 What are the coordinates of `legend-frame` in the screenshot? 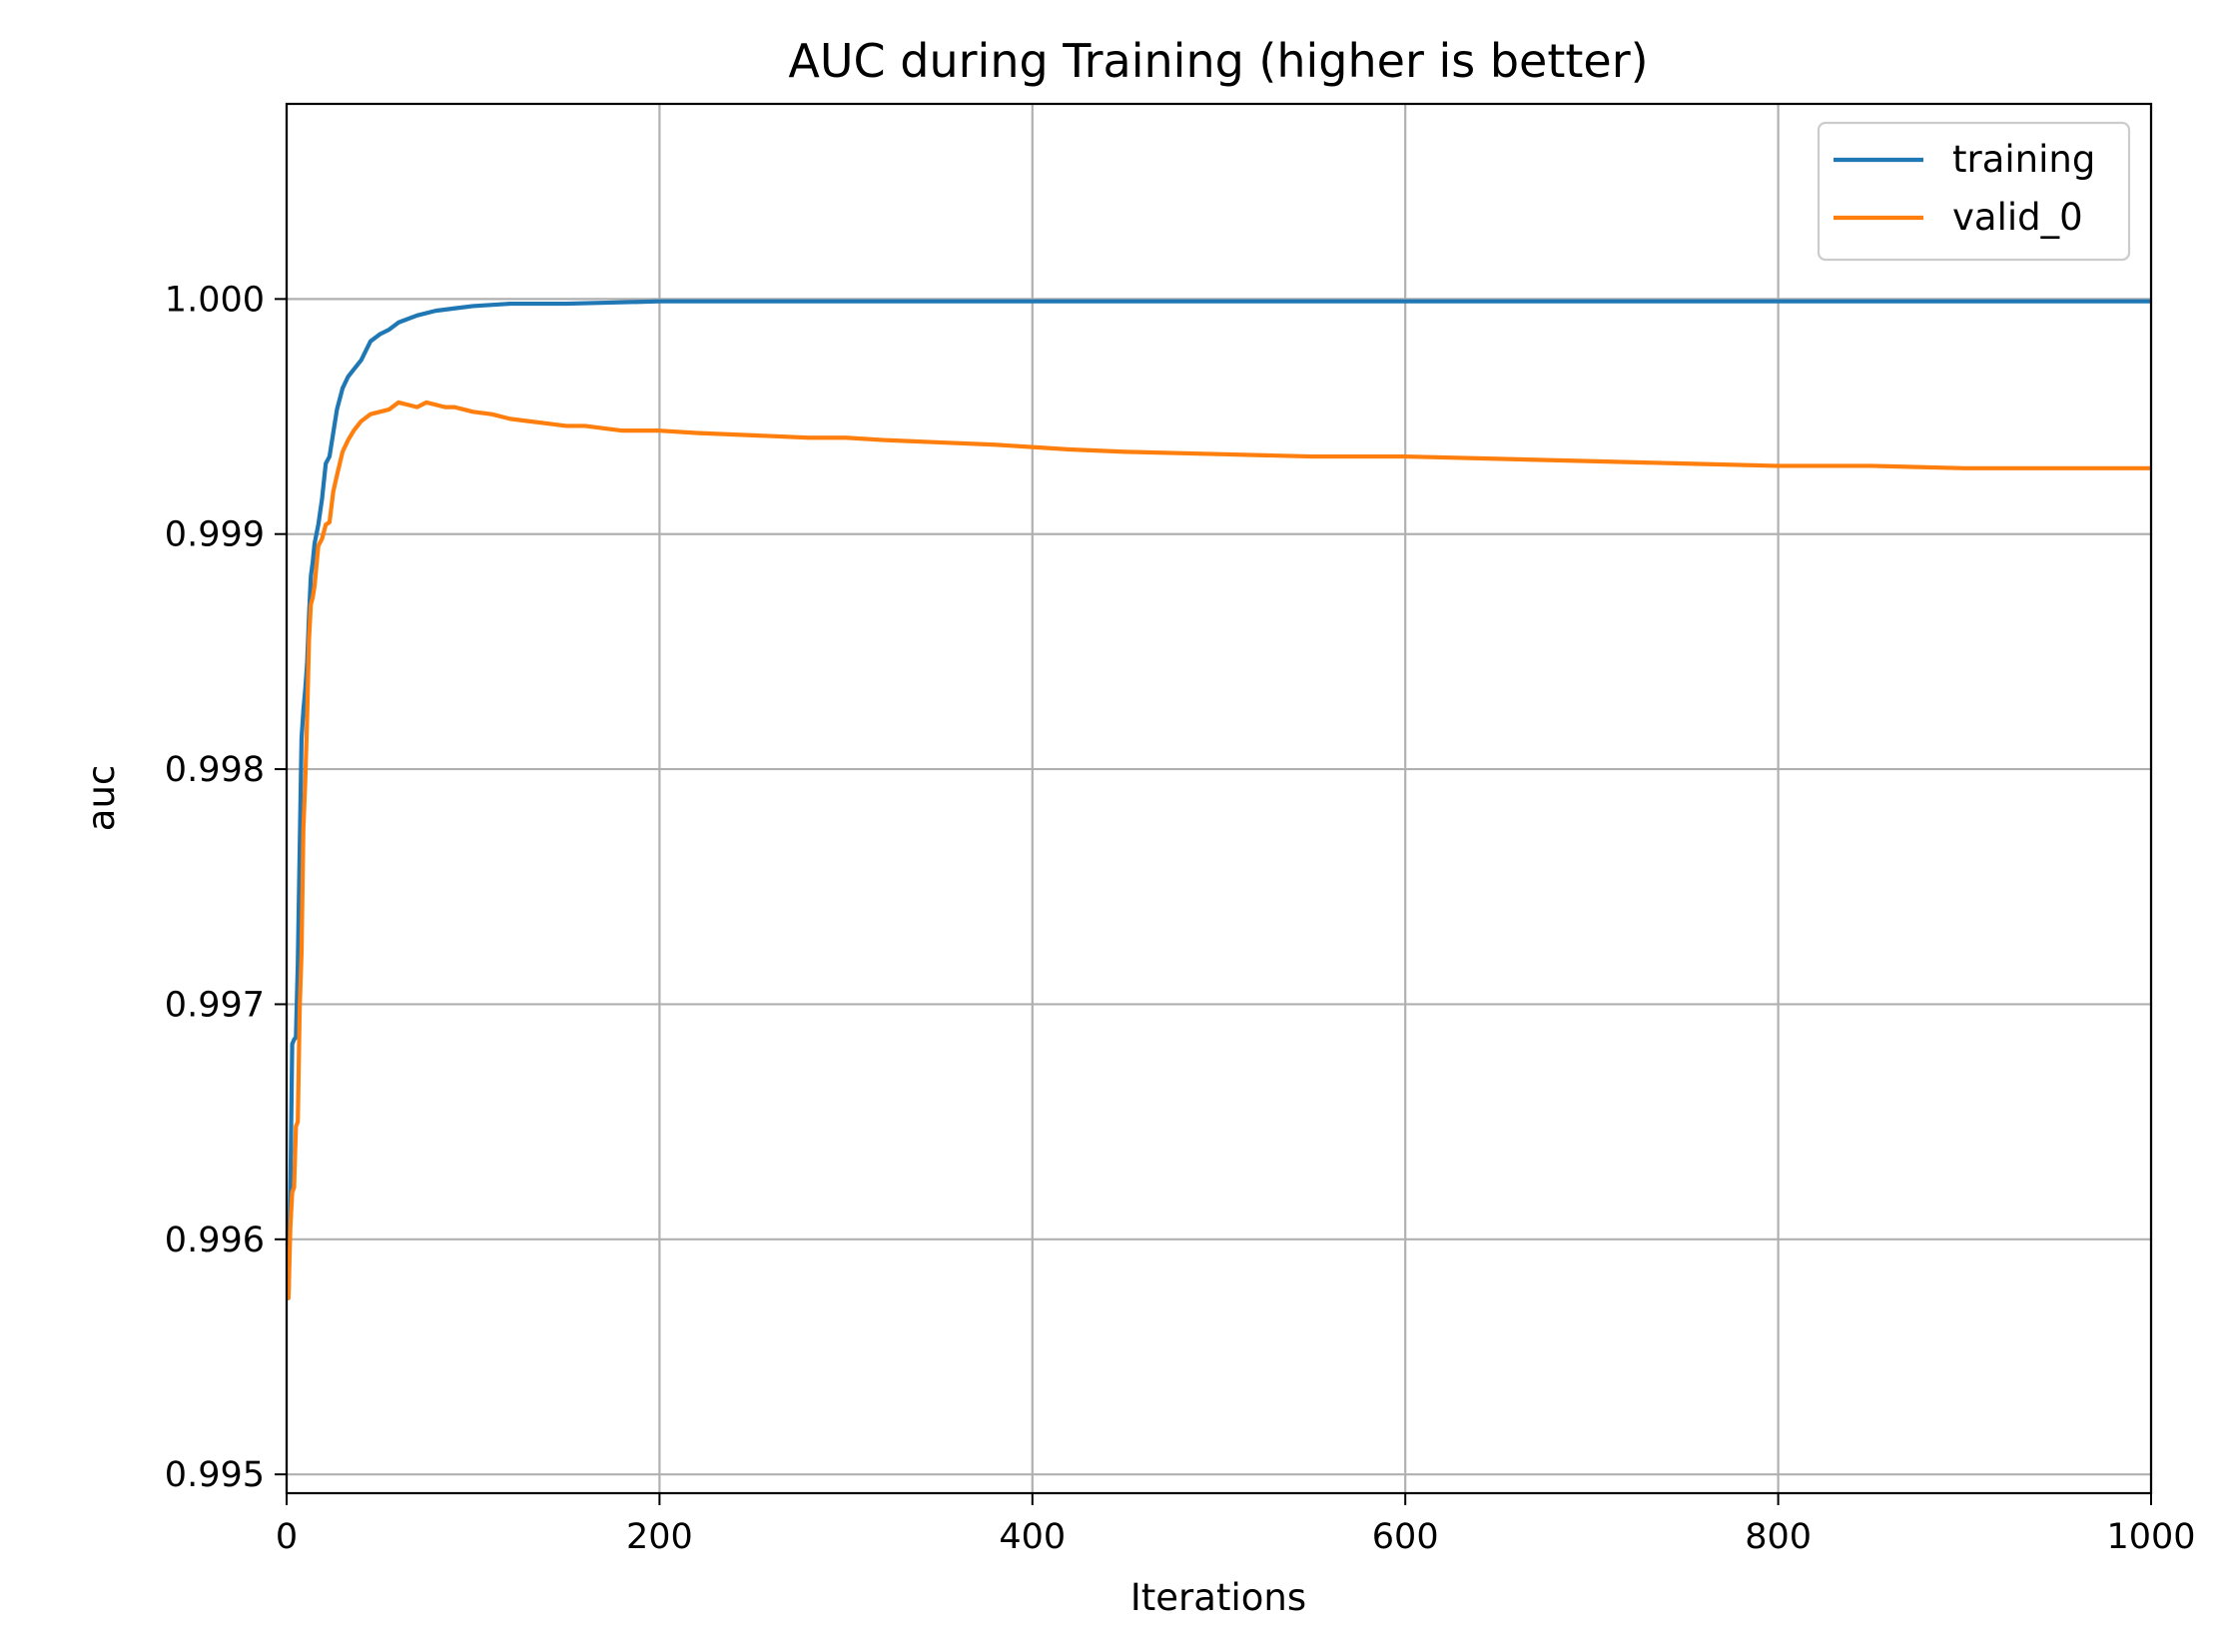 It's located at (1974, 191).